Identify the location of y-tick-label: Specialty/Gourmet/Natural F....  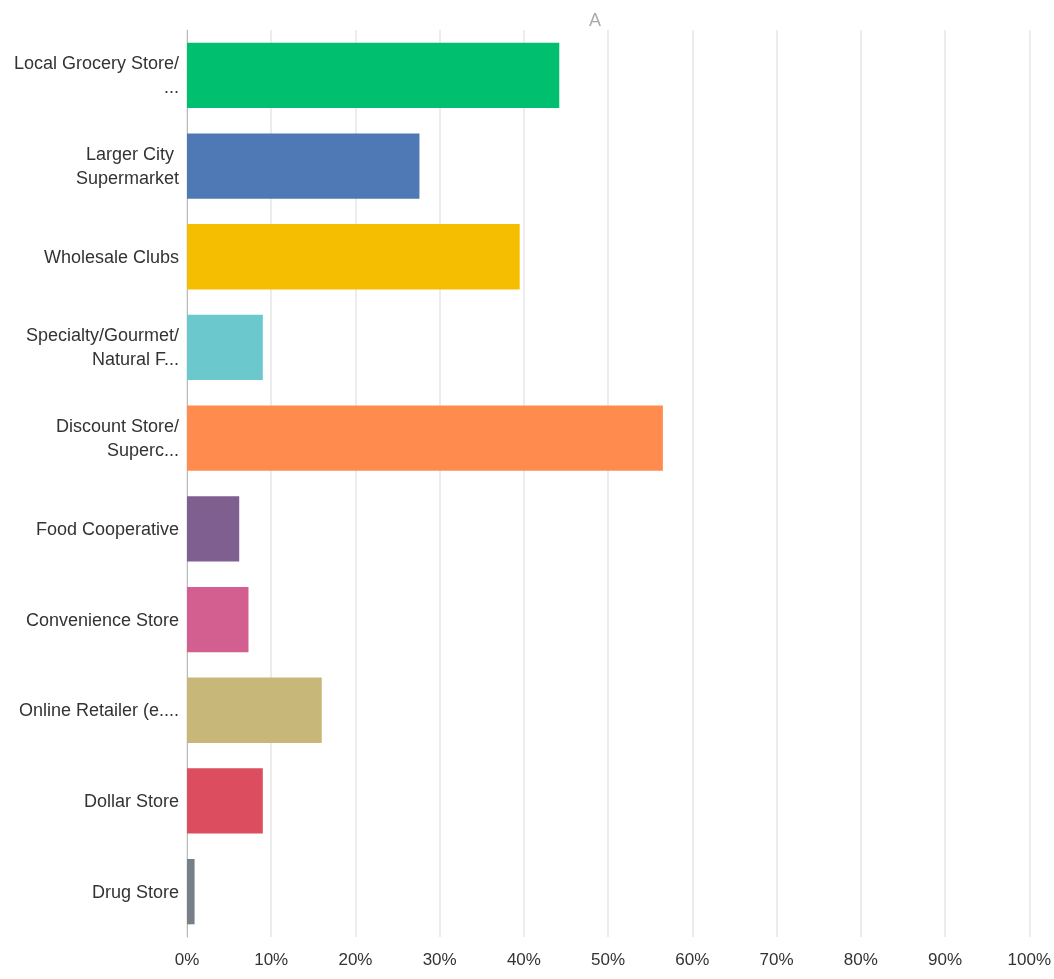
(102, 347).